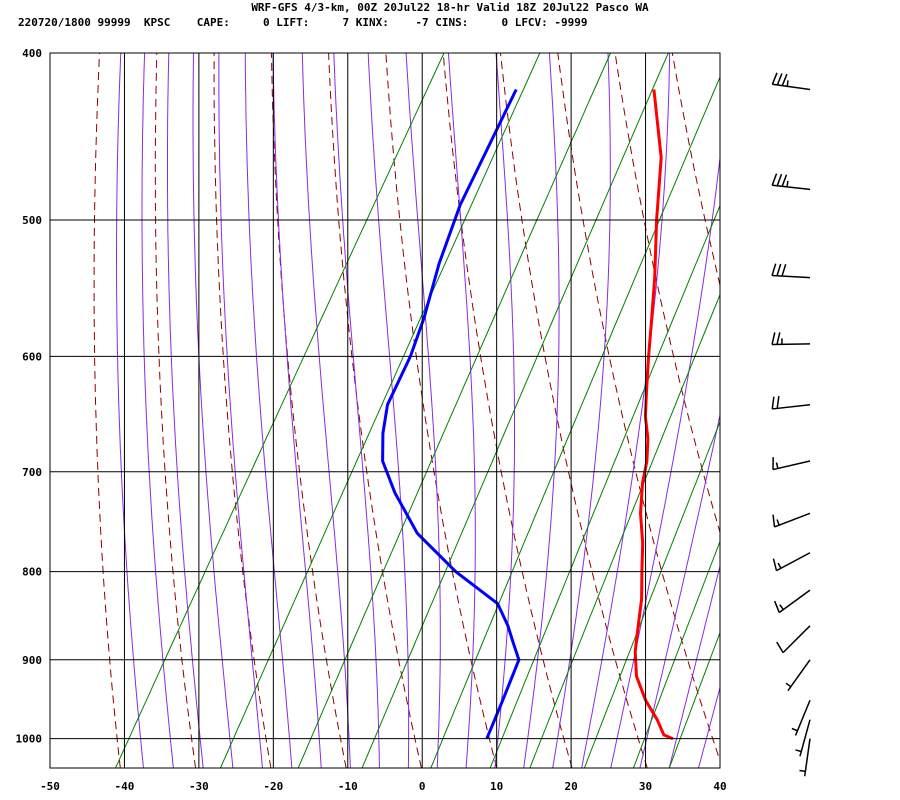 Image resolution: width=900 pixels, height=800 pixels. Describe the element at coordinates (32, 572) in the screenshot. I see `y-tick-label: 800` at that location.